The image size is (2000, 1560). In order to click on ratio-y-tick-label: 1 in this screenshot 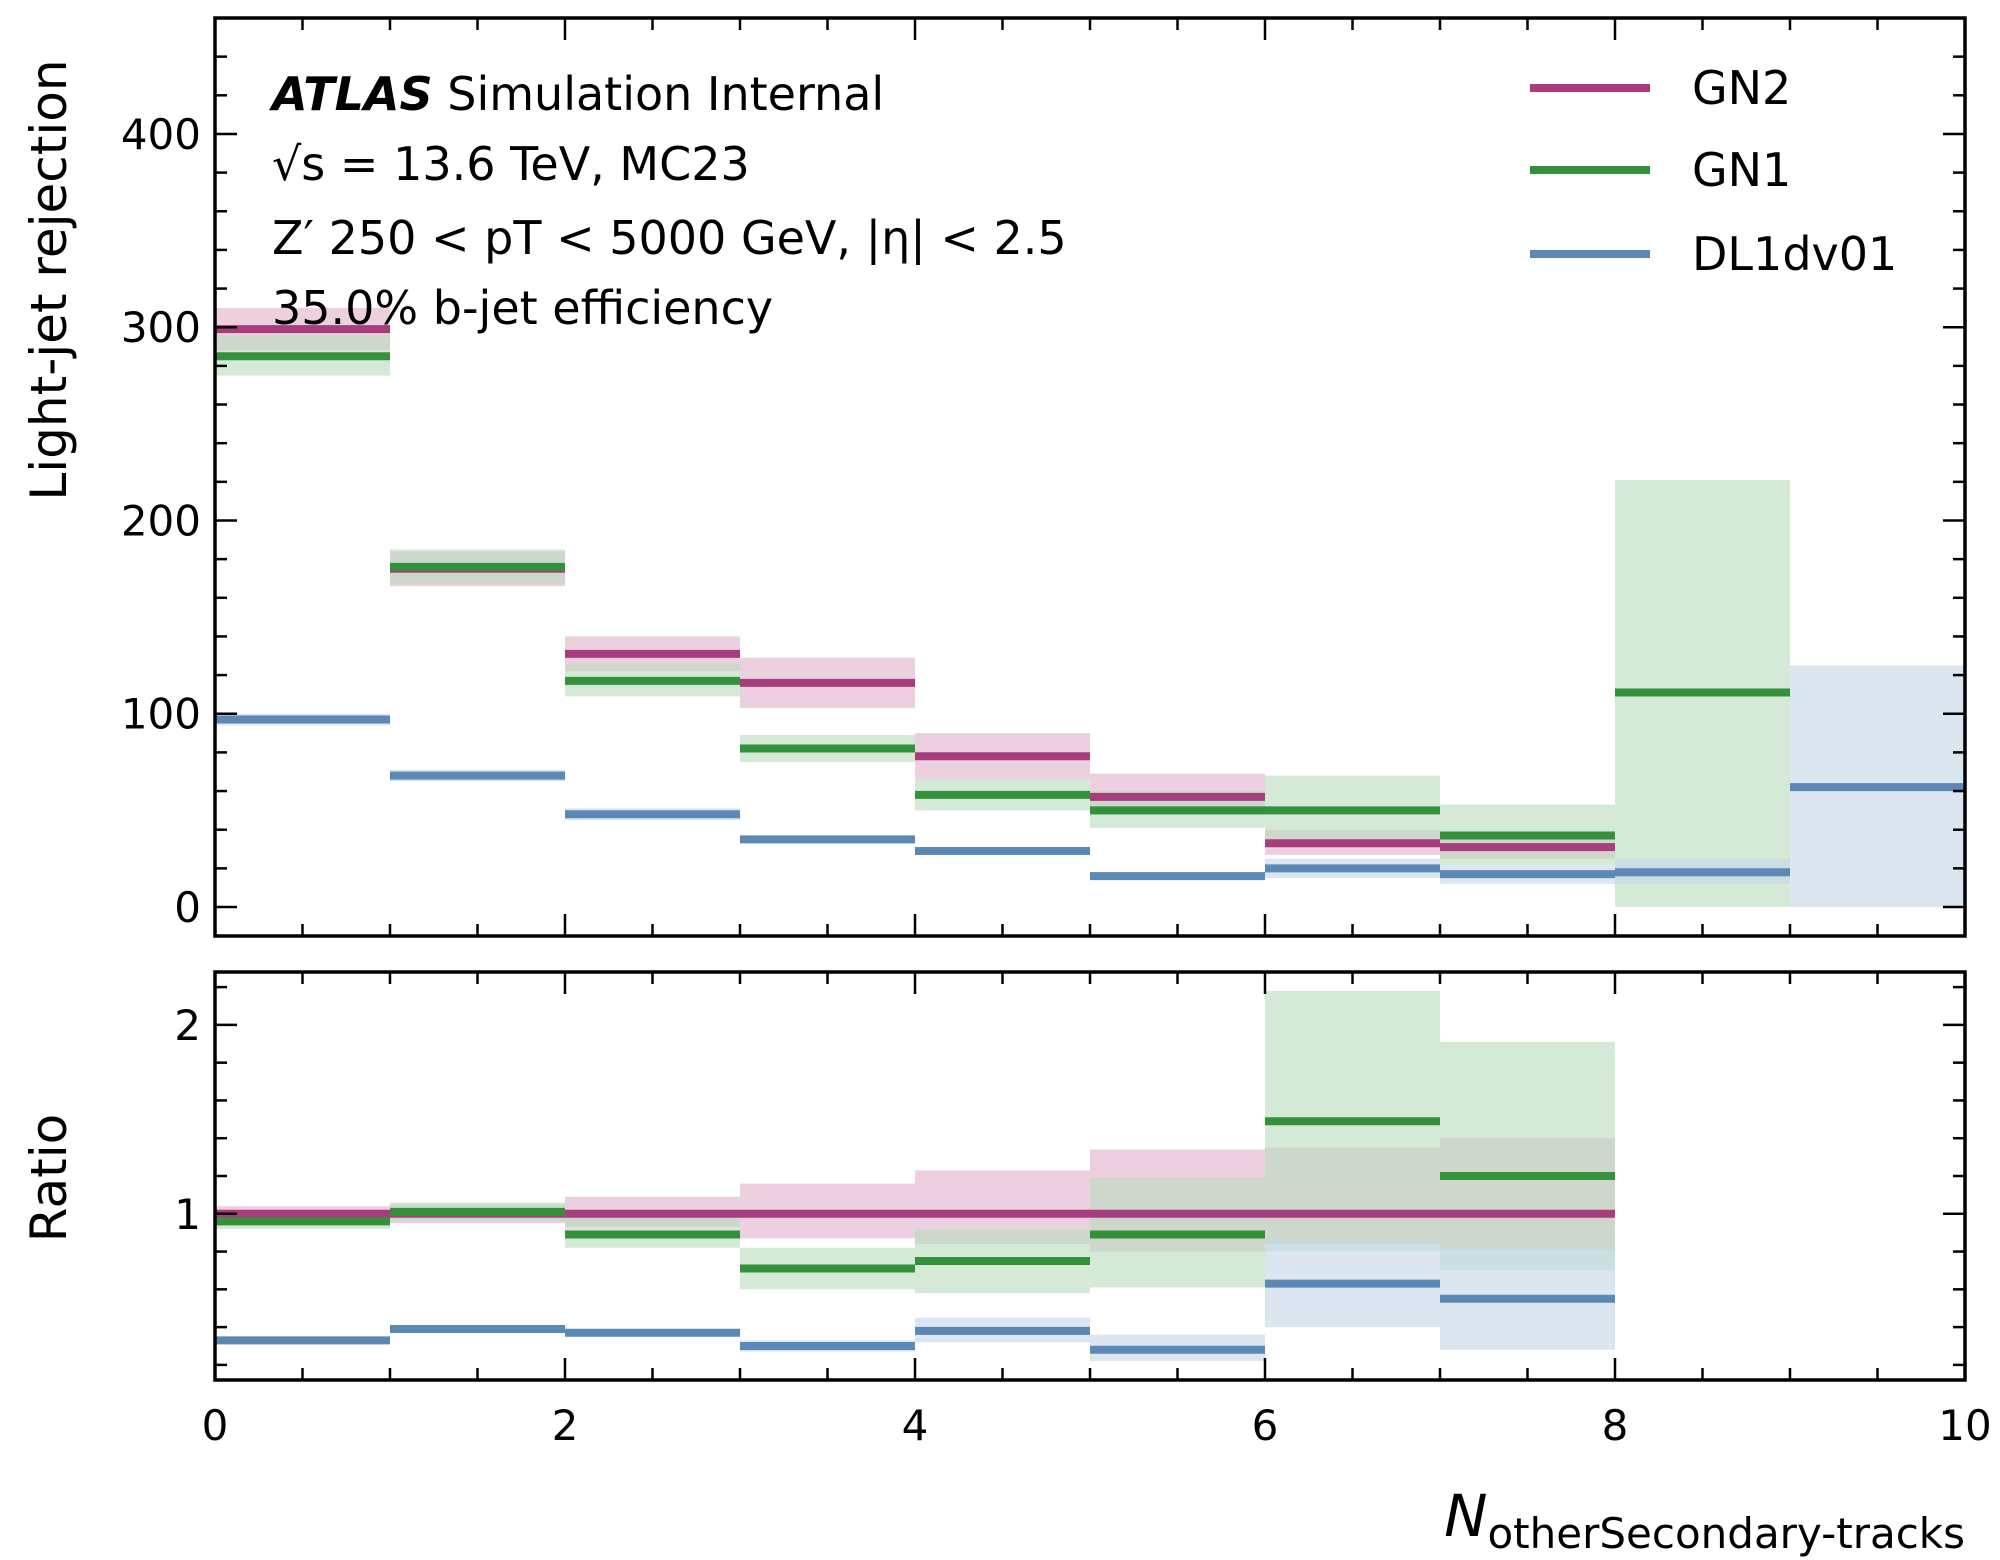, I will do `click(187, 1214)`.